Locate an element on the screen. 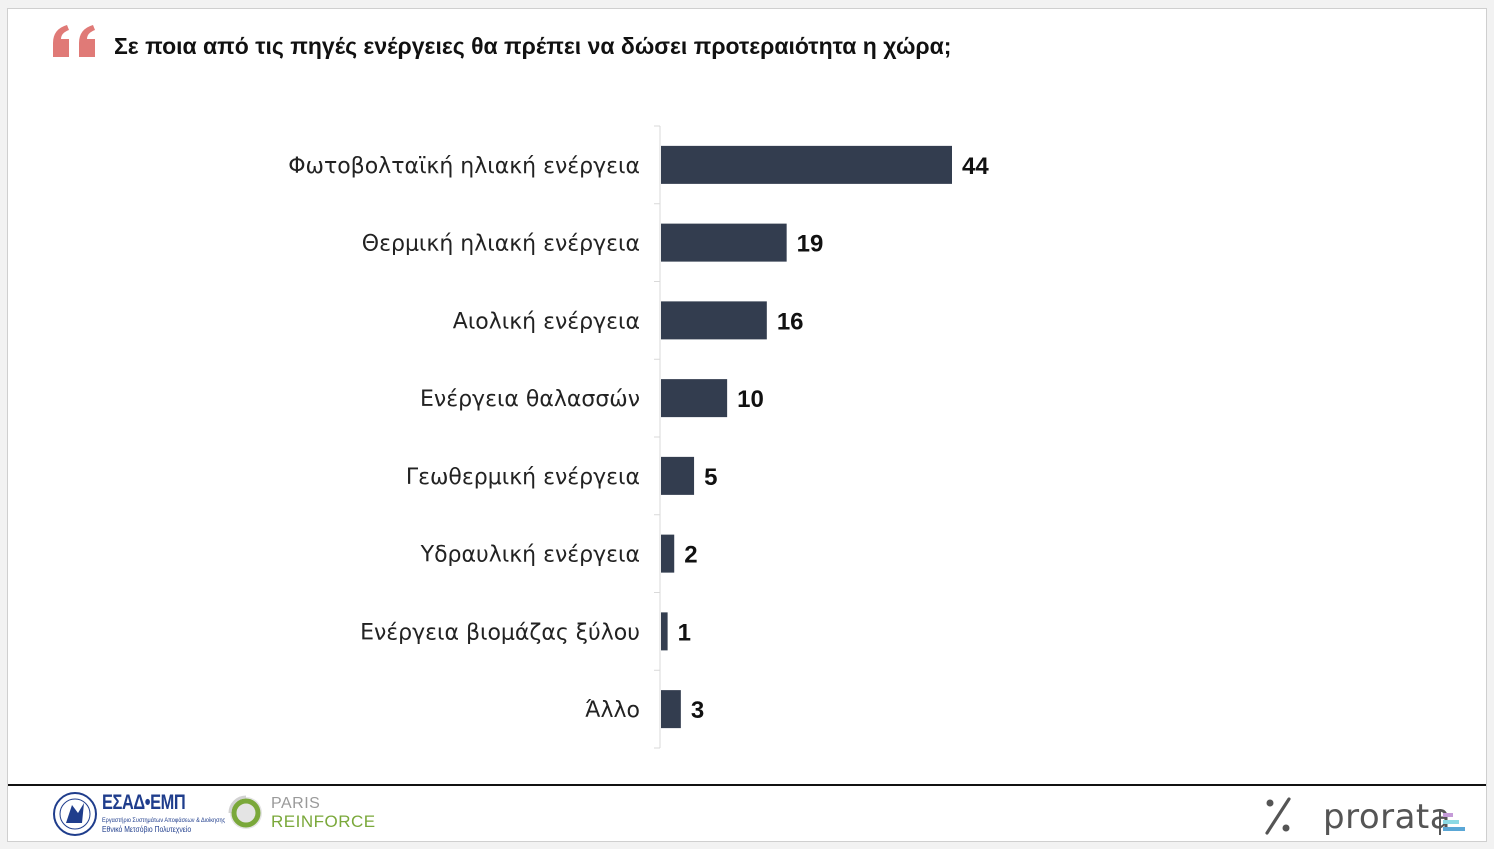 The image size is (1494, 849). data-label: 3 is located at coordinates (697, 710).